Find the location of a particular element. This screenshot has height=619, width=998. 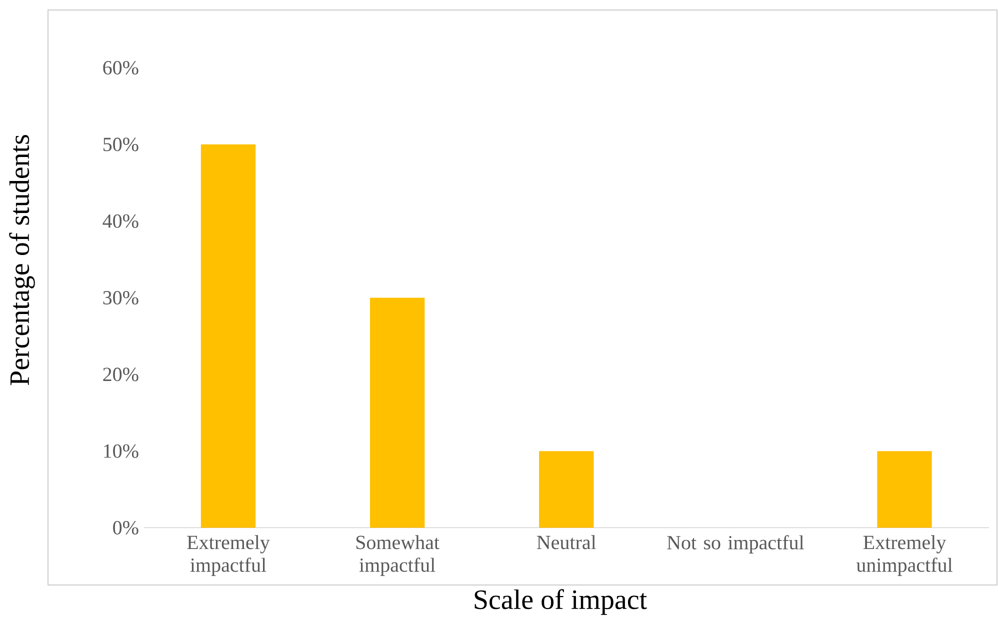

y-tick-label: 30% is located at coordinates (120, 297).